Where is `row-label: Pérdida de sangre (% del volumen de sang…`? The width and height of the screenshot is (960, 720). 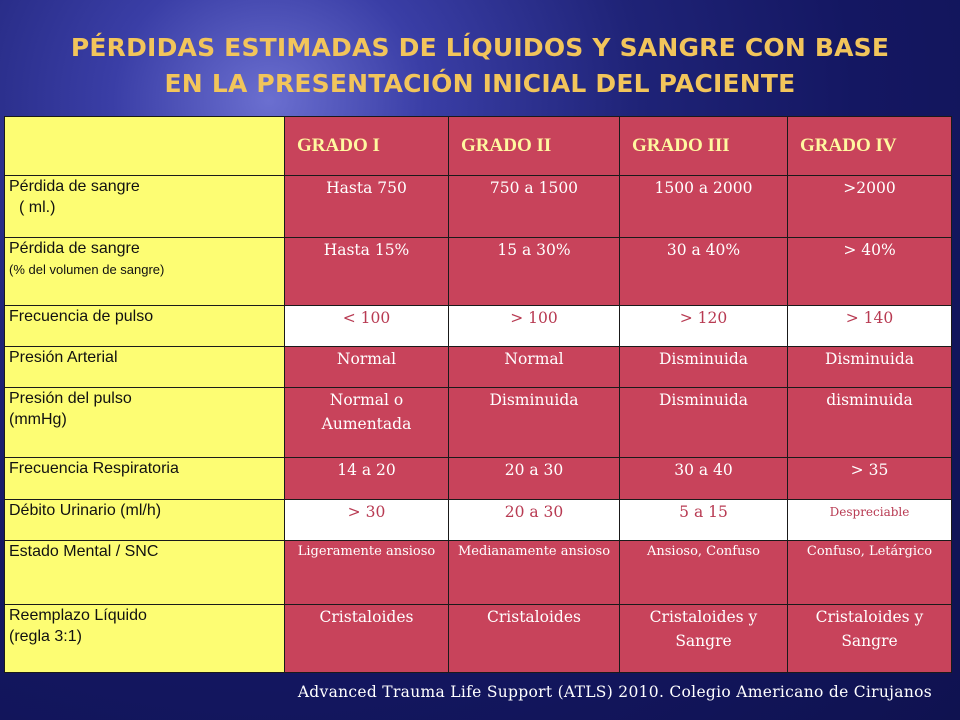
row-label: Pérdida de sangre (% del volumen de sang… is located at coordinates (144, 272).